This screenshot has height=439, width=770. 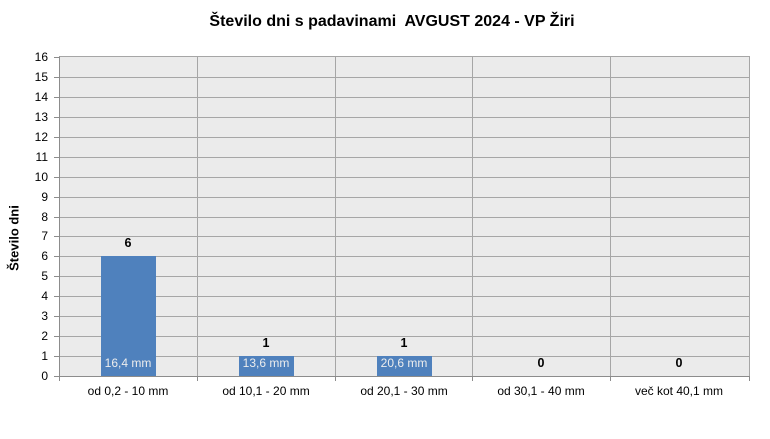 What do you see at coordinates (679, 391) in the screenshot?
I see `x-category-label: več kot 40,1 mm` at bounding box center [679, 391].